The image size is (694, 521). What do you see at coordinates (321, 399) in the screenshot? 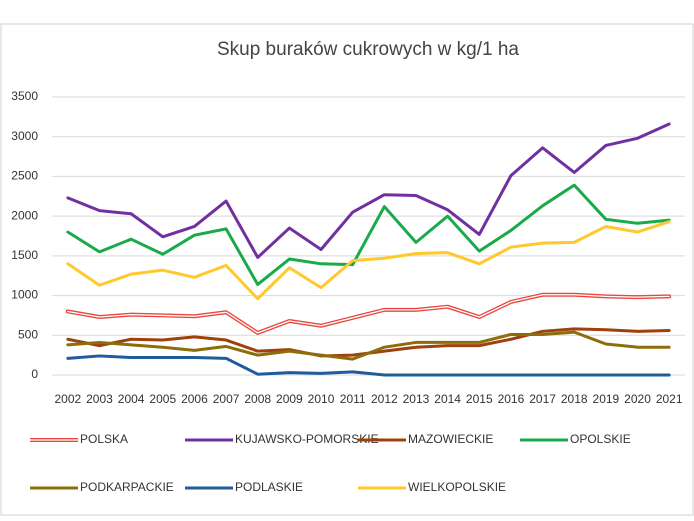
I see `x-tick-label: 2010` at bounding box center [321, 399].